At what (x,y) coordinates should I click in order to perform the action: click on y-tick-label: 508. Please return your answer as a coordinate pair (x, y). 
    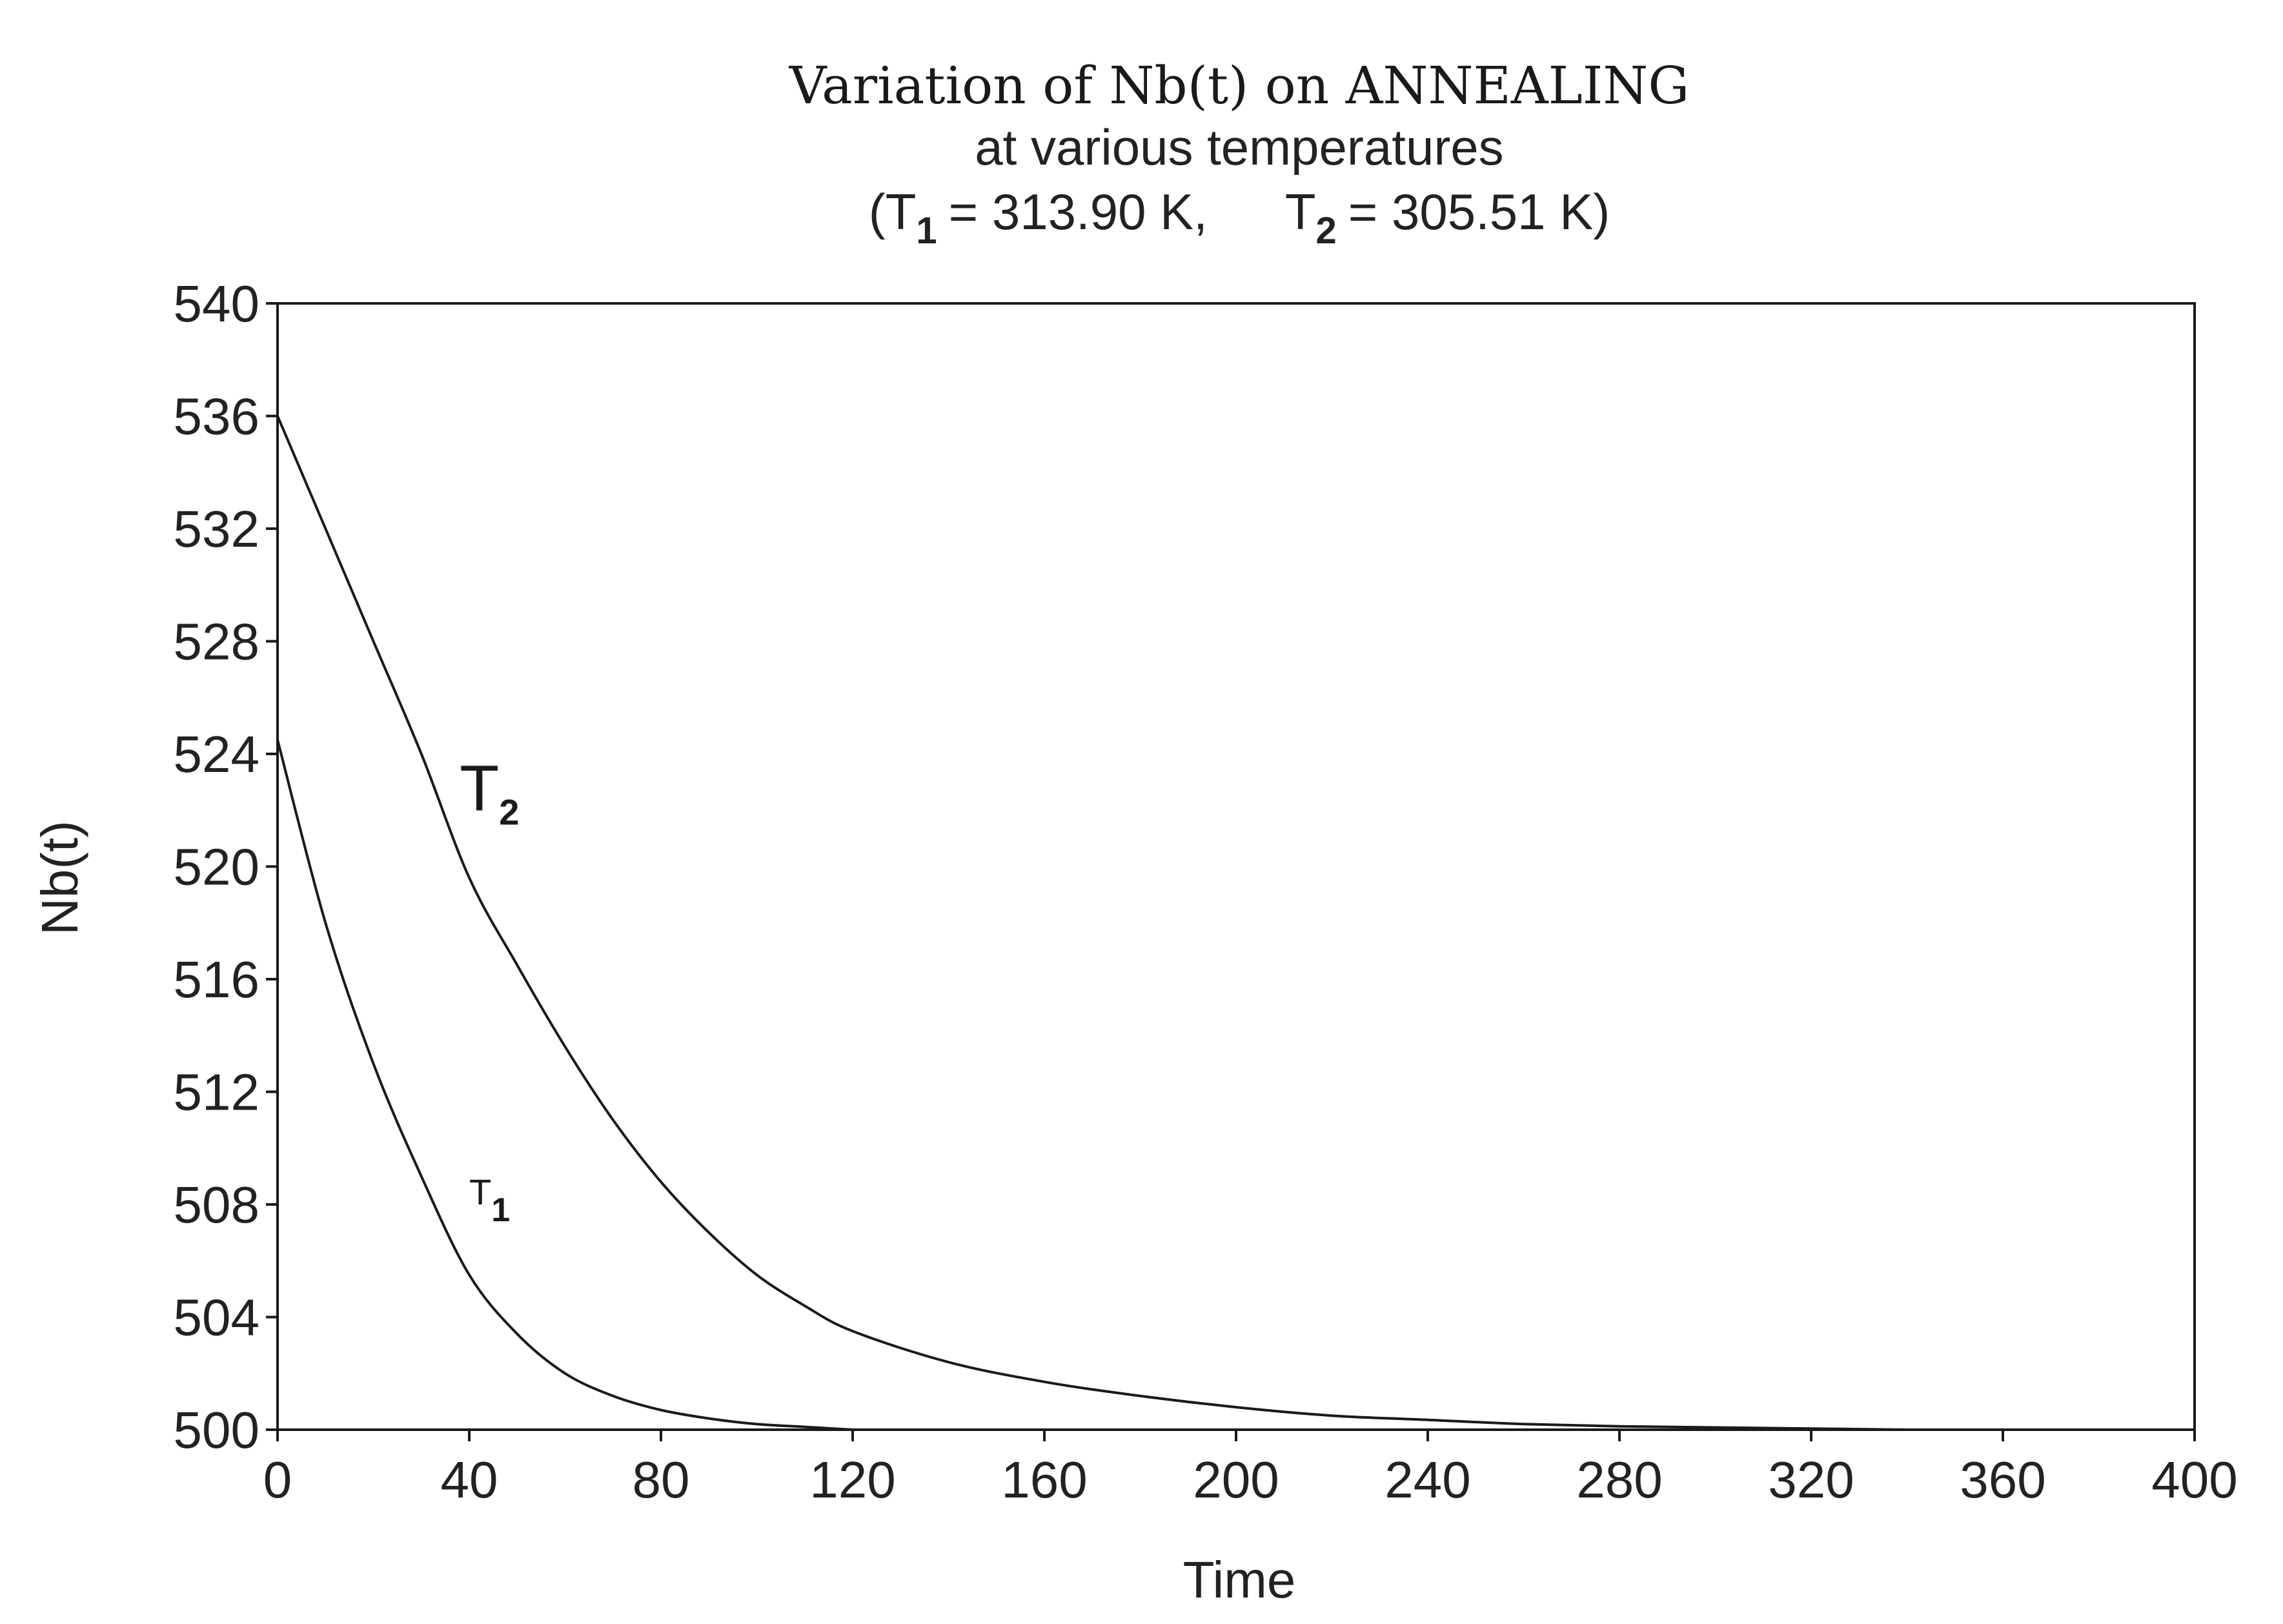
    Looking at the image, I should click on (217, 1204).